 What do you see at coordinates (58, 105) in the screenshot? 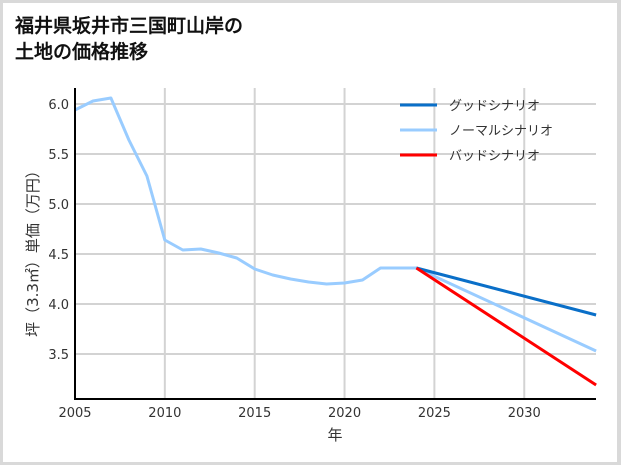
I see `y-tick-label: 6.0` at bounding box center [58, 105].